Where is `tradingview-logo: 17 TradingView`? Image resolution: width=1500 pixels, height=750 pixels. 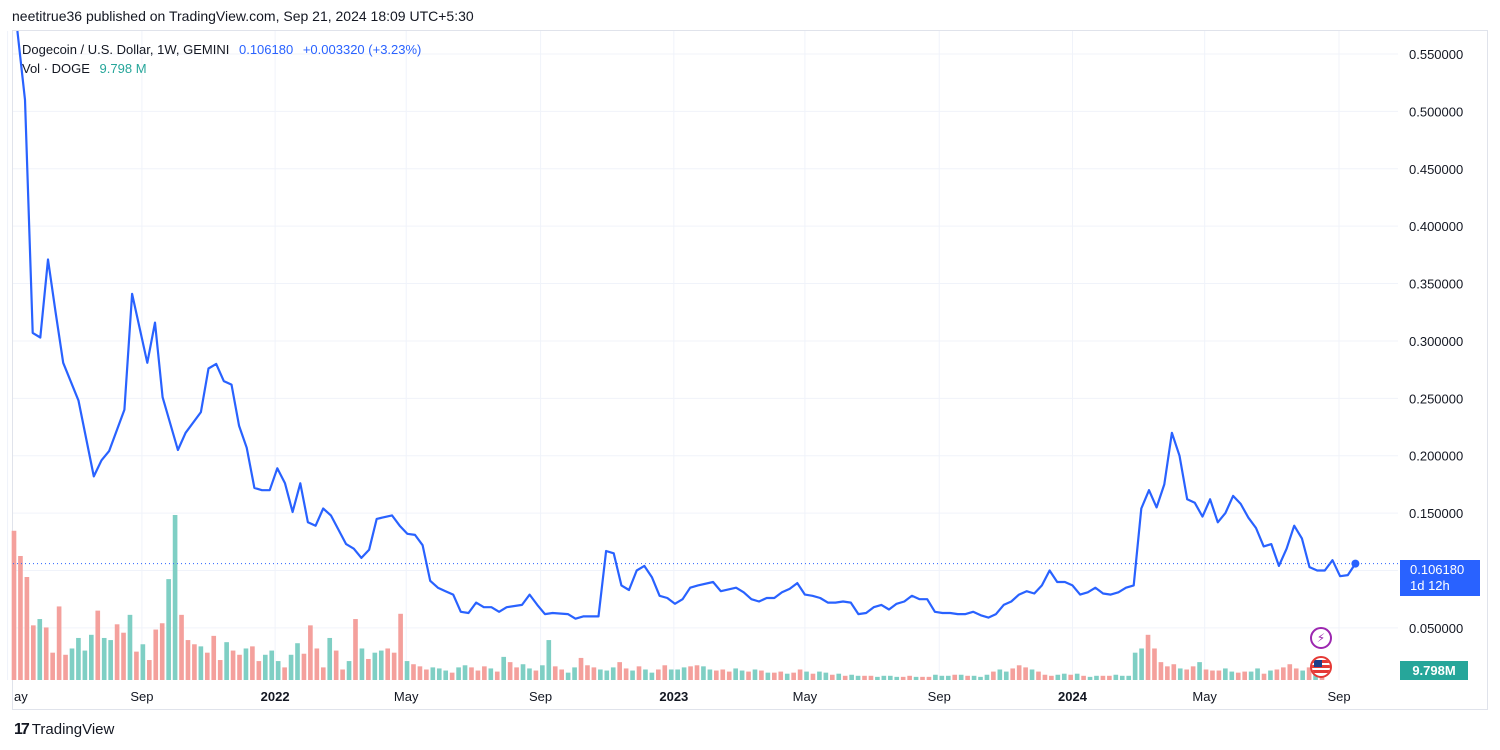
tradingview-logo: 17 TradingView is located at coordinates (64, 730).